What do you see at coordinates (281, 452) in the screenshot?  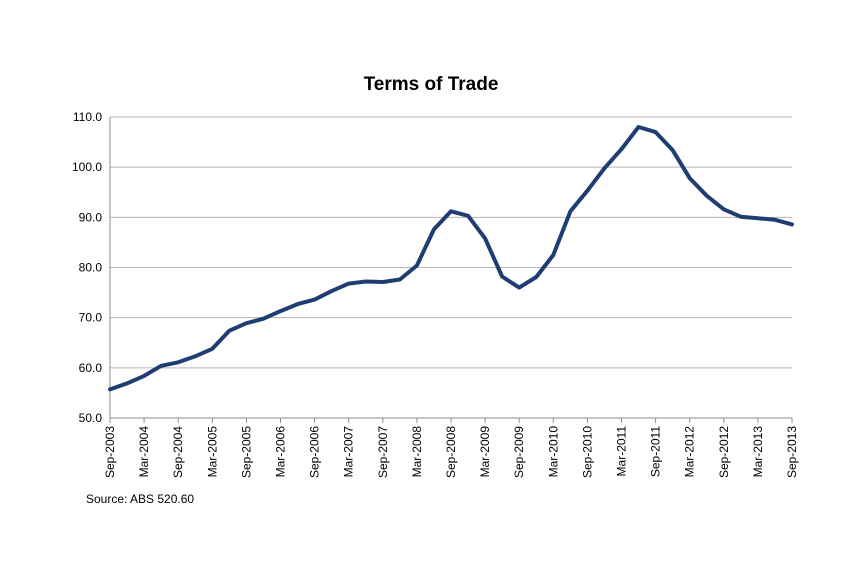 I see `x-tick-label: Mar-2006` at bounding box center [281, 452].